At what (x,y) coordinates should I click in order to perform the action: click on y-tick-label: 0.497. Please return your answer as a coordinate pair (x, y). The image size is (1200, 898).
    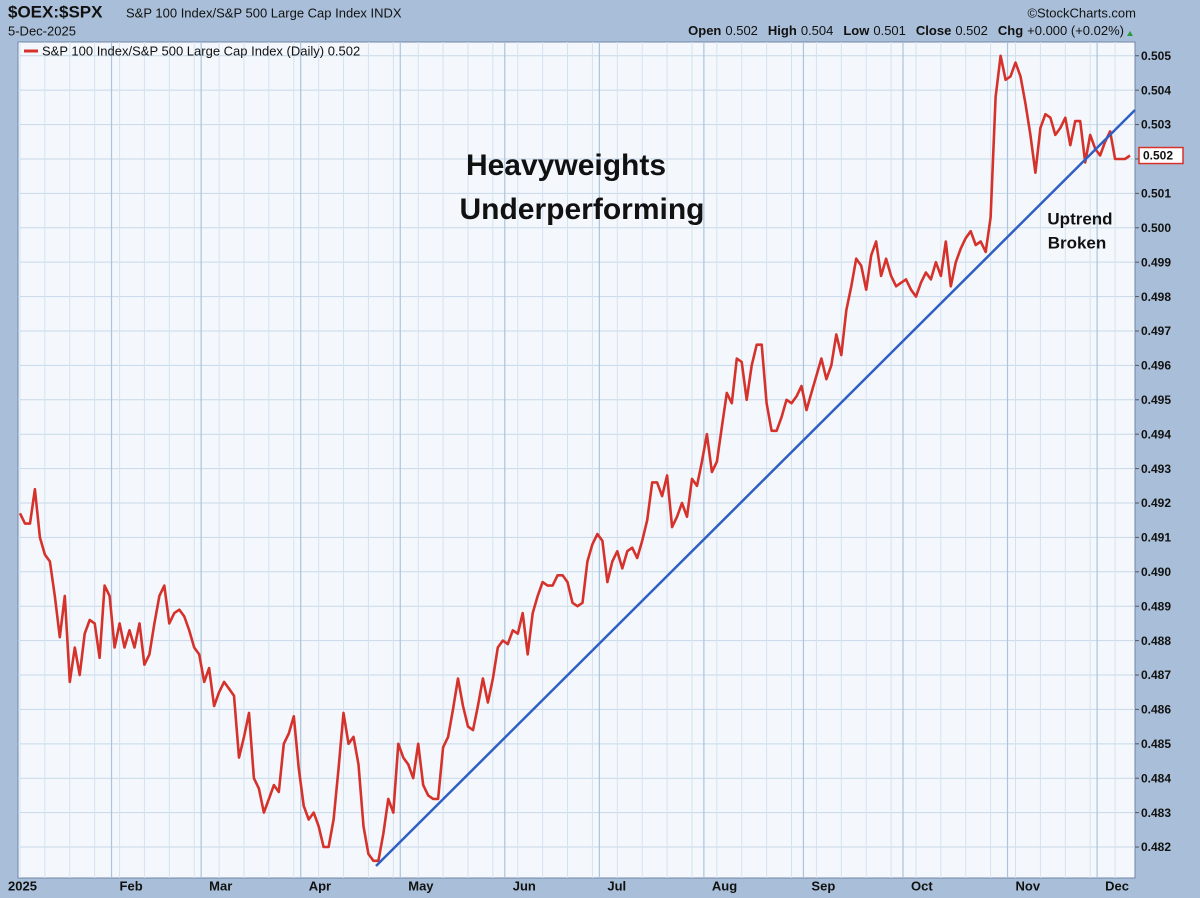
    Looking at the image, I should click on (1156, 331).